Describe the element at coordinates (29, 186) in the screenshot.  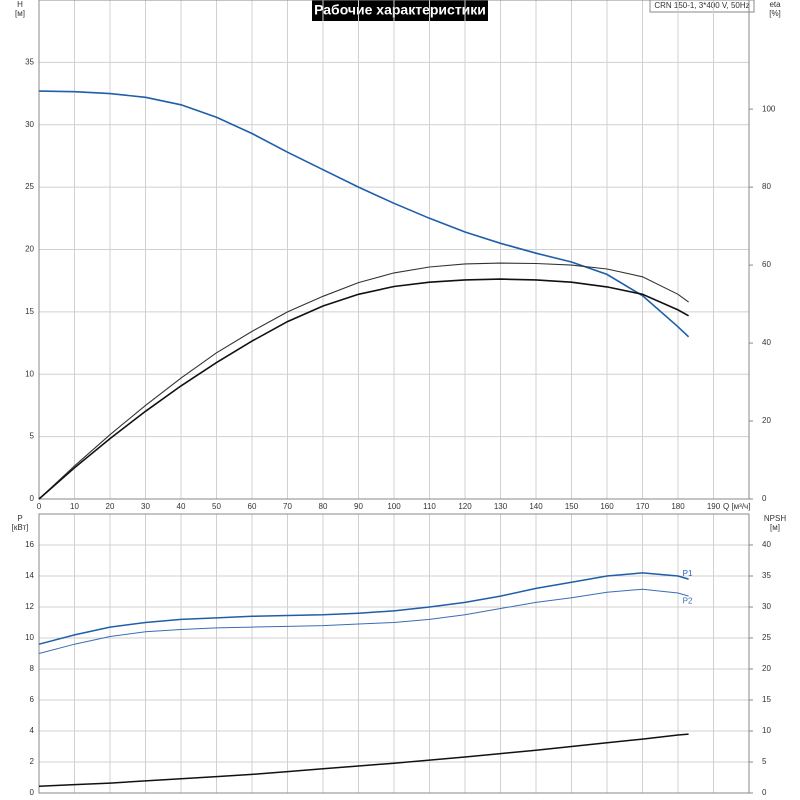
I see `y-tick-label: 25` at that location.